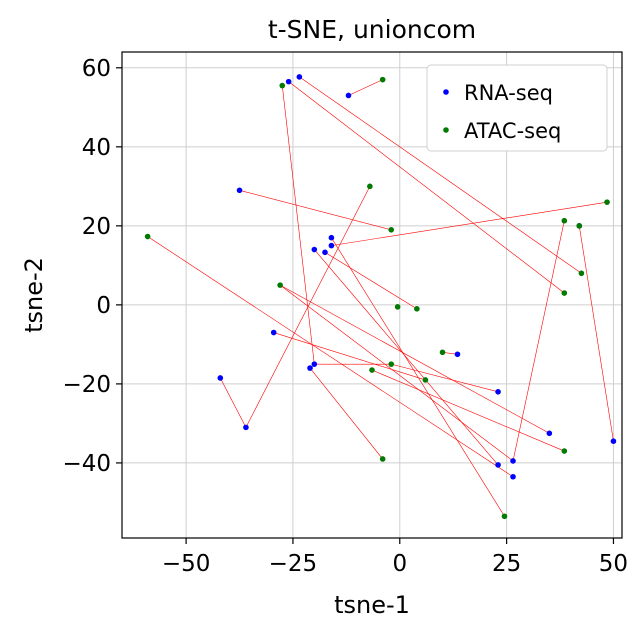 The width and height of the screenshot is (637, 637). I want to click on y-tick-label: 20, so click(96, 227).